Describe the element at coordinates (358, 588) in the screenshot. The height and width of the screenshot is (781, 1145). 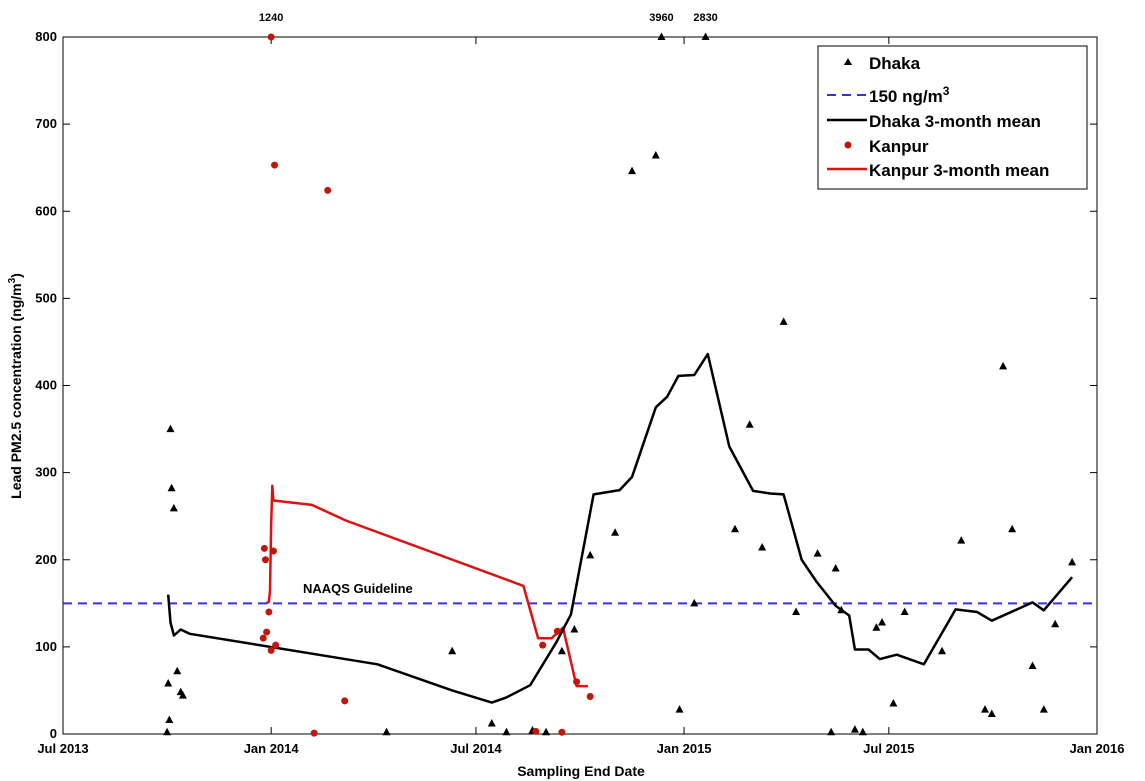
I see `guideline-label: NAAQS Guideline` at that location.